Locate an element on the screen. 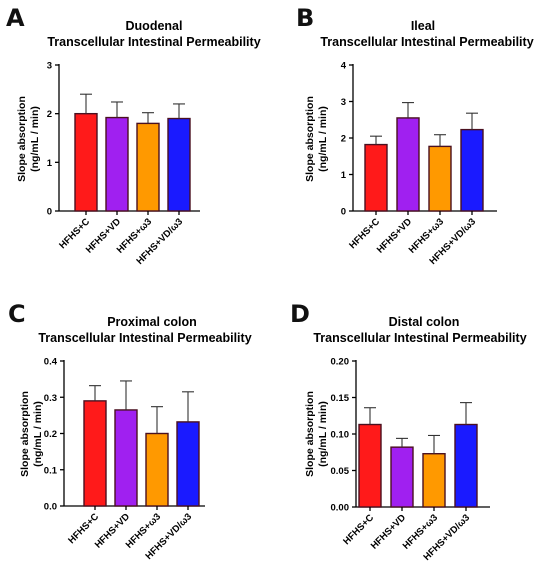  y-tick-label: 0.20 is located at coordinates (340, 362).